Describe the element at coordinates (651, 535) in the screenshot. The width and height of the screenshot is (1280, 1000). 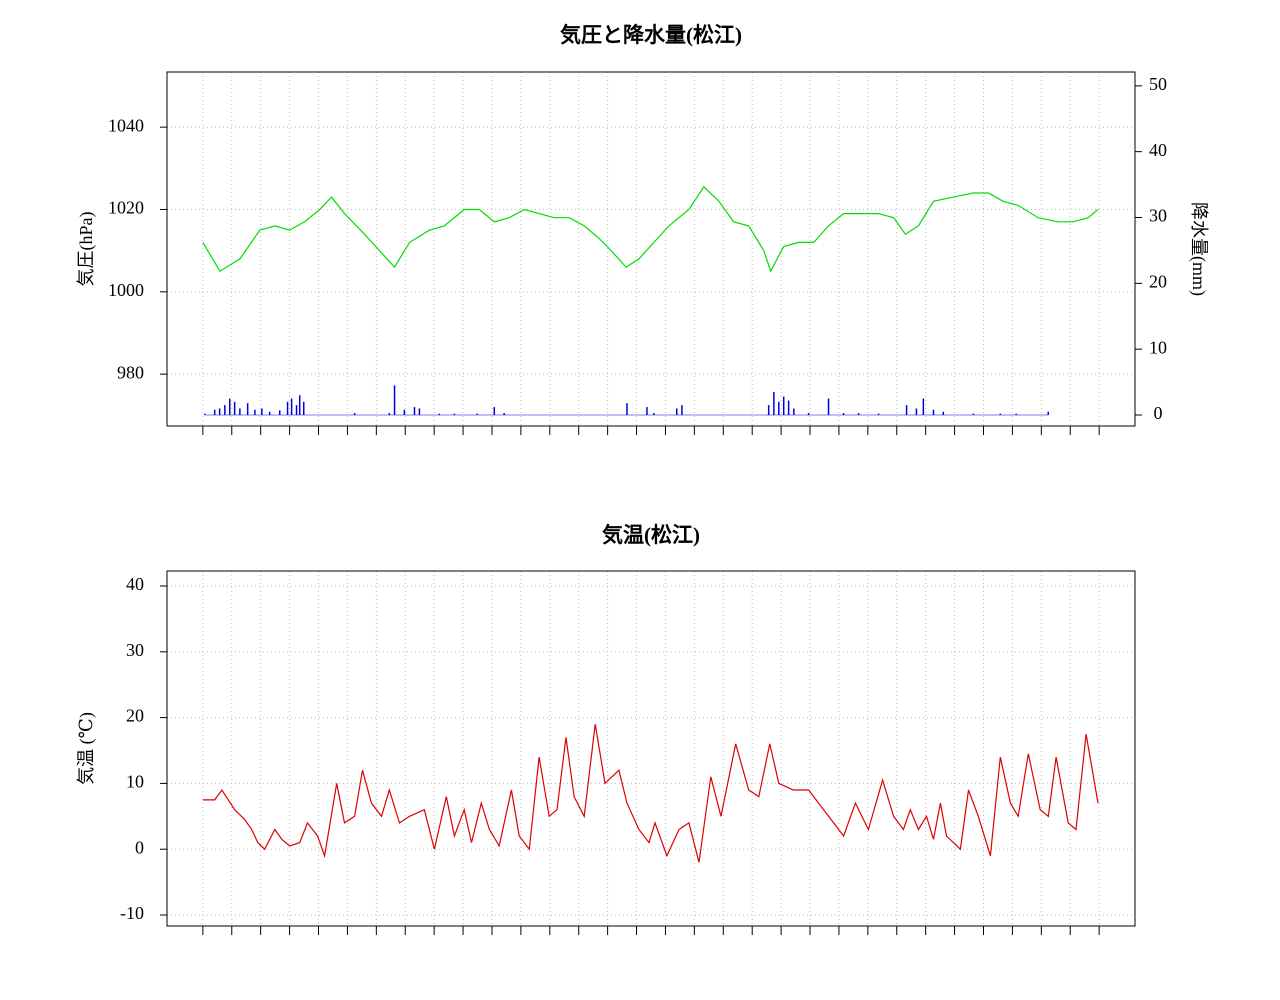
I see `chart-title: 気温(松江)` at that location.